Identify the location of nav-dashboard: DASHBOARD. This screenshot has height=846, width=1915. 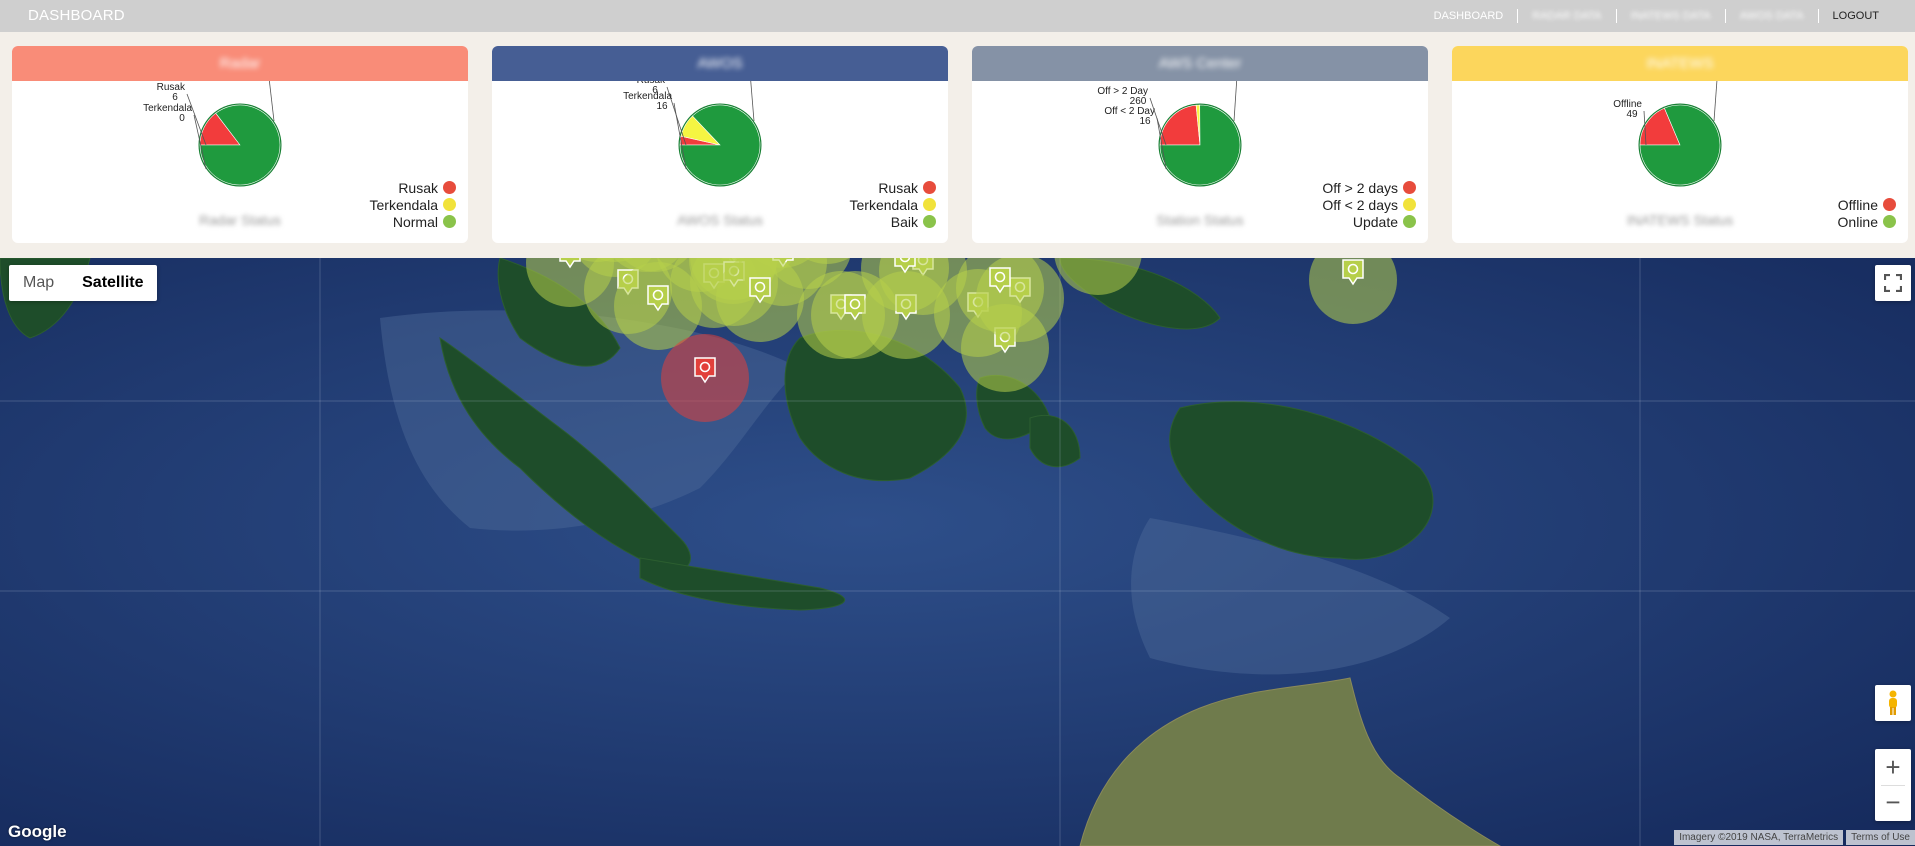
(1468, 16).